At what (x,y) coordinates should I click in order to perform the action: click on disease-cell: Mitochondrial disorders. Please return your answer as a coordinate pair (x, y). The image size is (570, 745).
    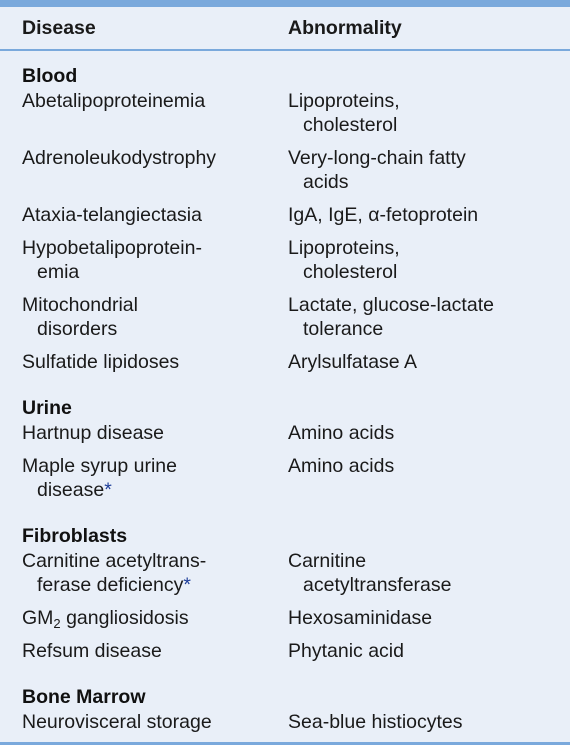
    Looking at the image, I should click on (144, 317).